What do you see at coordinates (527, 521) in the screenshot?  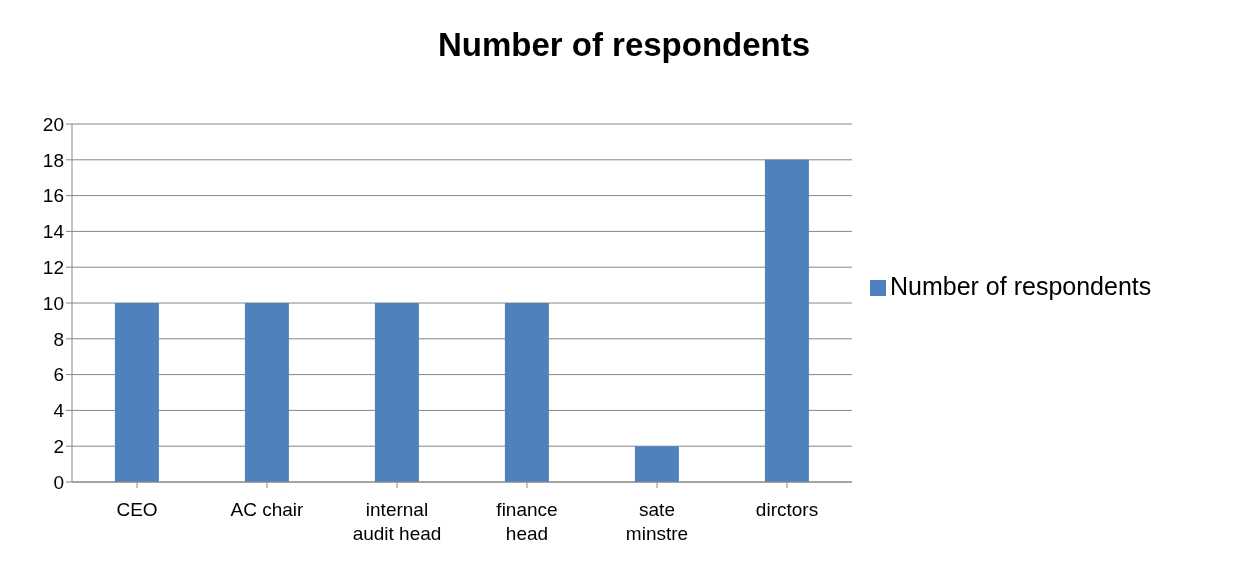 I see `x-tick-label: finance head` at bounding box center [527, 521].